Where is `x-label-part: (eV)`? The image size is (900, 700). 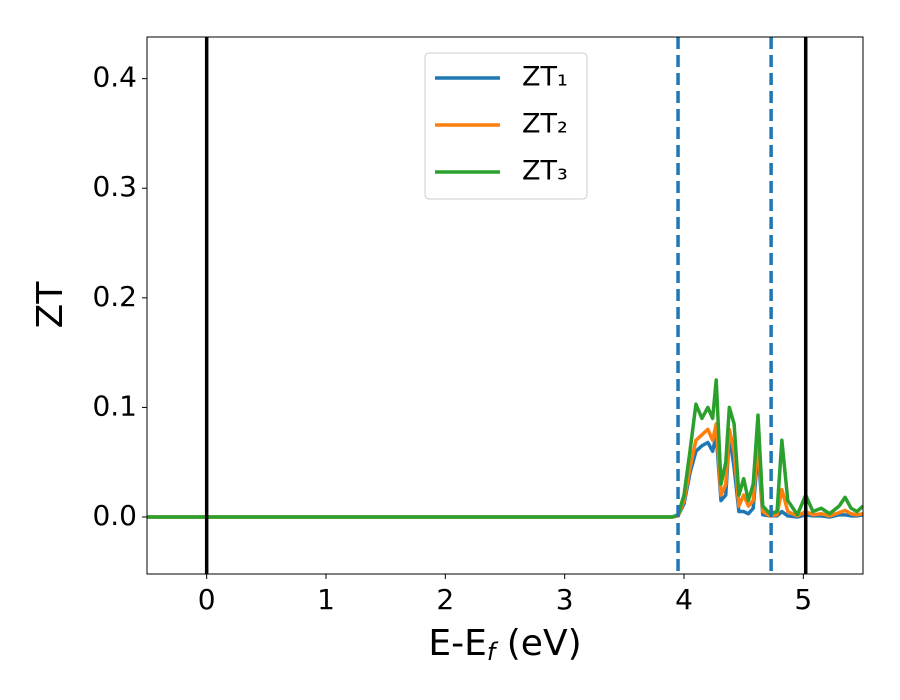
x-label-part: (eV) is located at coordinates (538, 643).